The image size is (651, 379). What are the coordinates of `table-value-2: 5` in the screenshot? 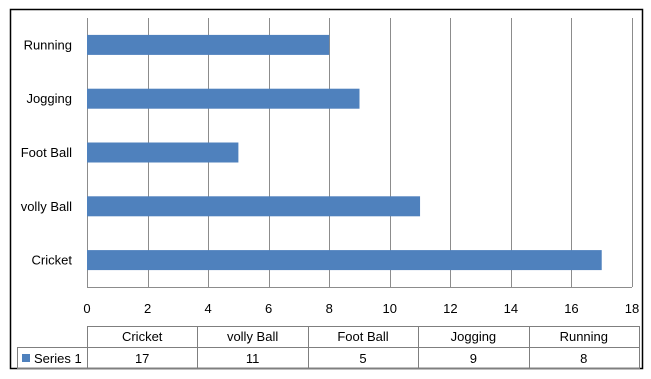 It's located at (362, 358).